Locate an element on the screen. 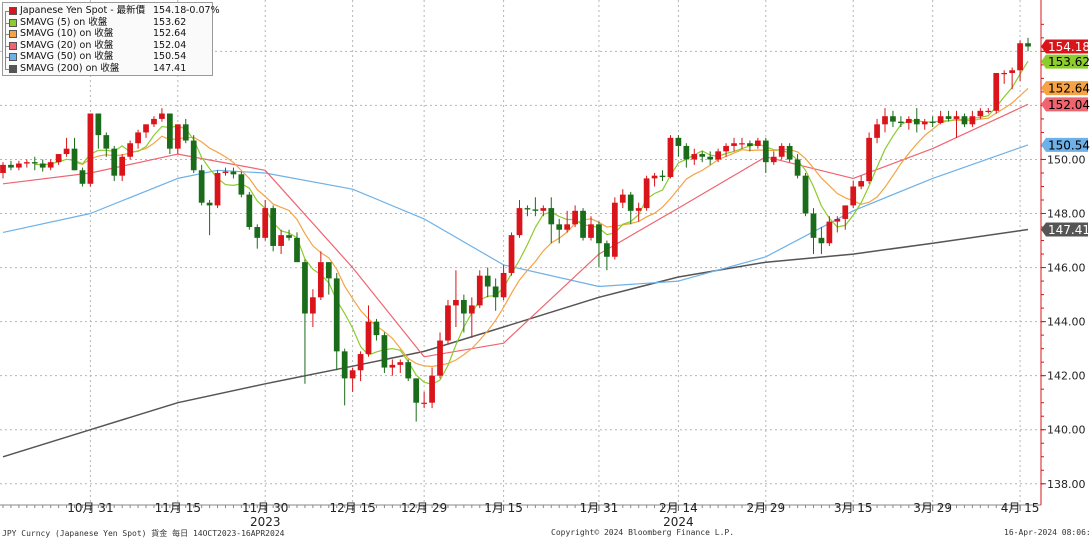 This screenshot has height=541, width=1090. legend-item: Japanese Yen Spot - 最新價 154.18 -0.07% is located at coordinates (112, 11).